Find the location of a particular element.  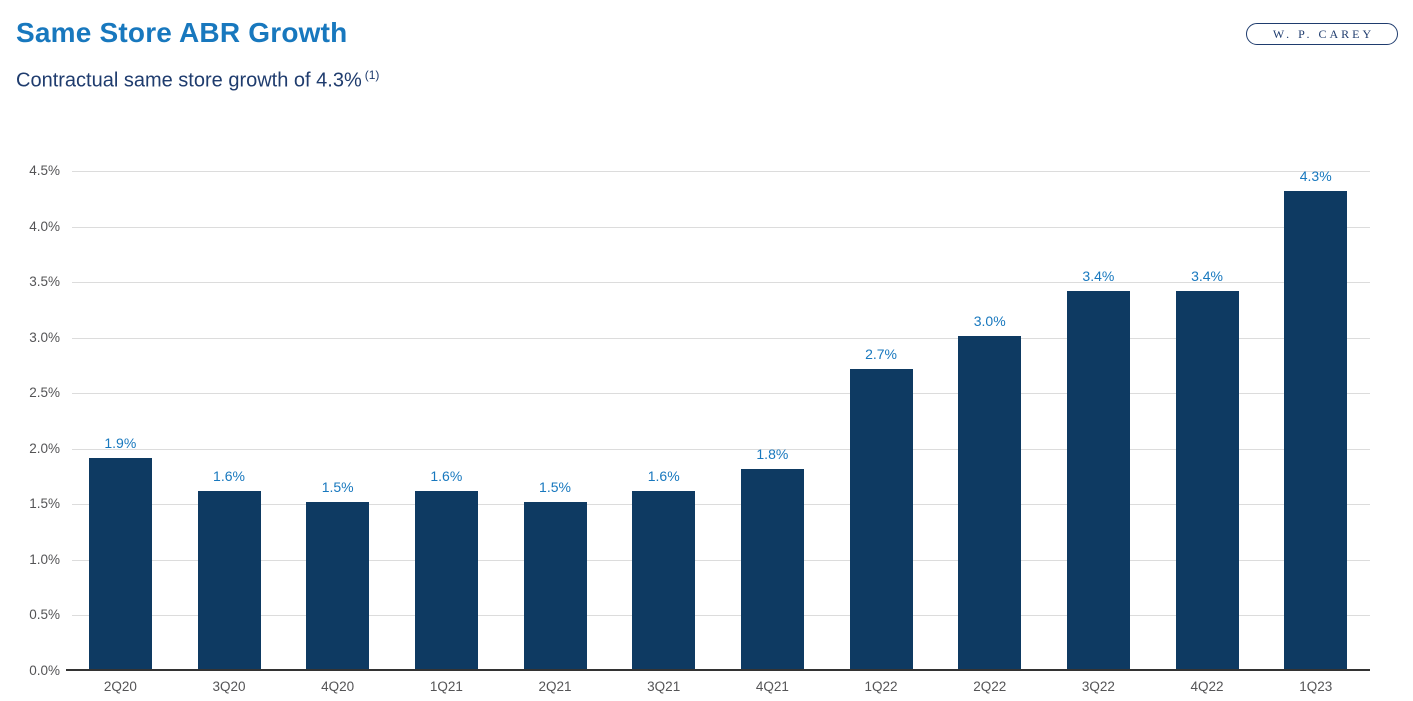

bar-4Q20: 1.5% is located at coordinates (338, 574).